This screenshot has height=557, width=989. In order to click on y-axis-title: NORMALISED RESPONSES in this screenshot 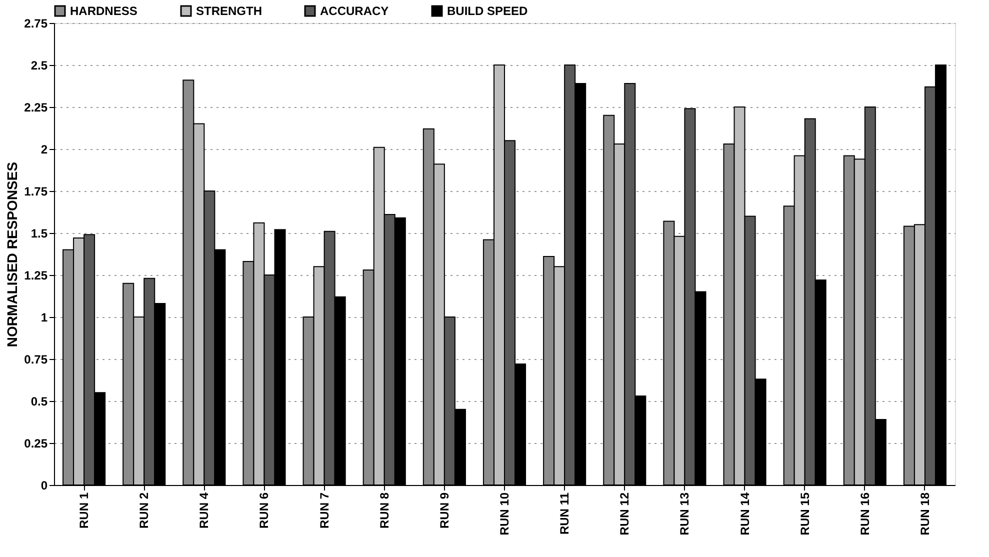, I will do `click(12, 255)`.